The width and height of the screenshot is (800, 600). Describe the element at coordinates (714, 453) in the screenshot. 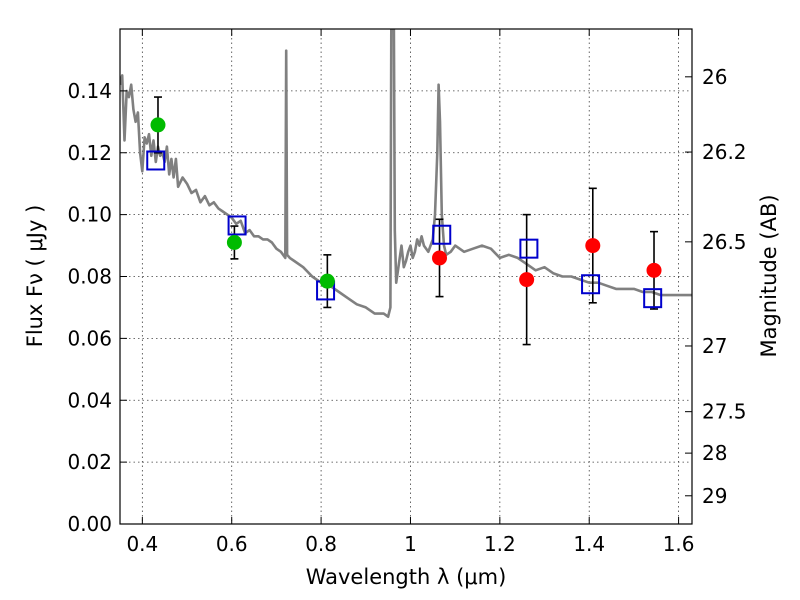

I see `mag-tick-label: 28` at that location.